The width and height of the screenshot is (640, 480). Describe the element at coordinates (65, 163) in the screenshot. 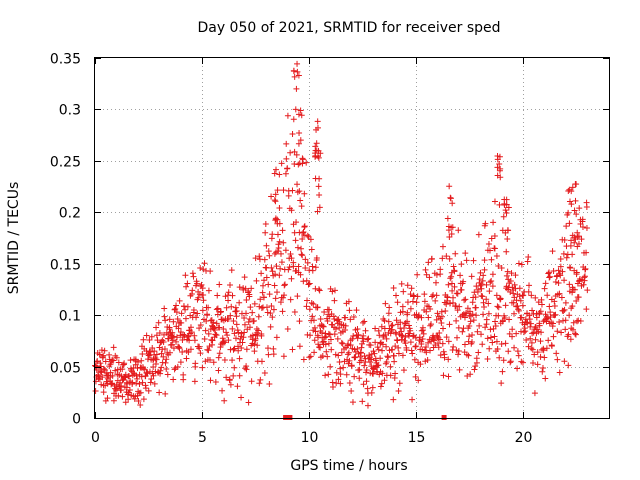

I see `y-tick-label: 0.25` at that location.